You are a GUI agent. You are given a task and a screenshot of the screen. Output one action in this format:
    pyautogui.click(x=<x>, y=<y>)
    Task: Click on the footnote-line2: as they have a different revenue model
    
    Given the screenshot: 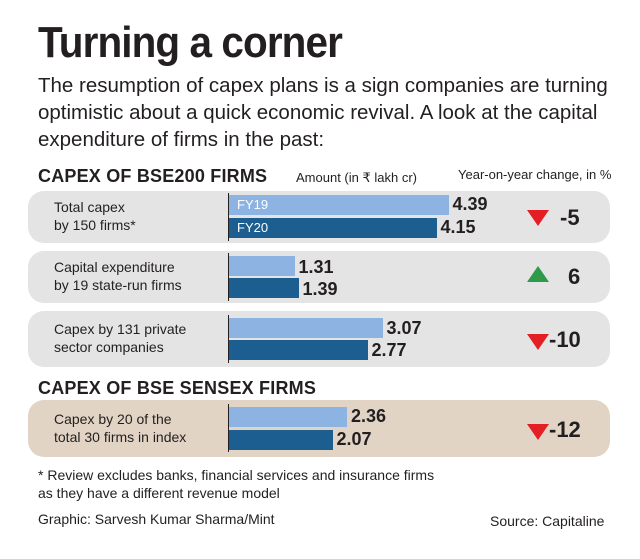 What is the action you would take?
    pyautogui.click(x=159, y=493)
    